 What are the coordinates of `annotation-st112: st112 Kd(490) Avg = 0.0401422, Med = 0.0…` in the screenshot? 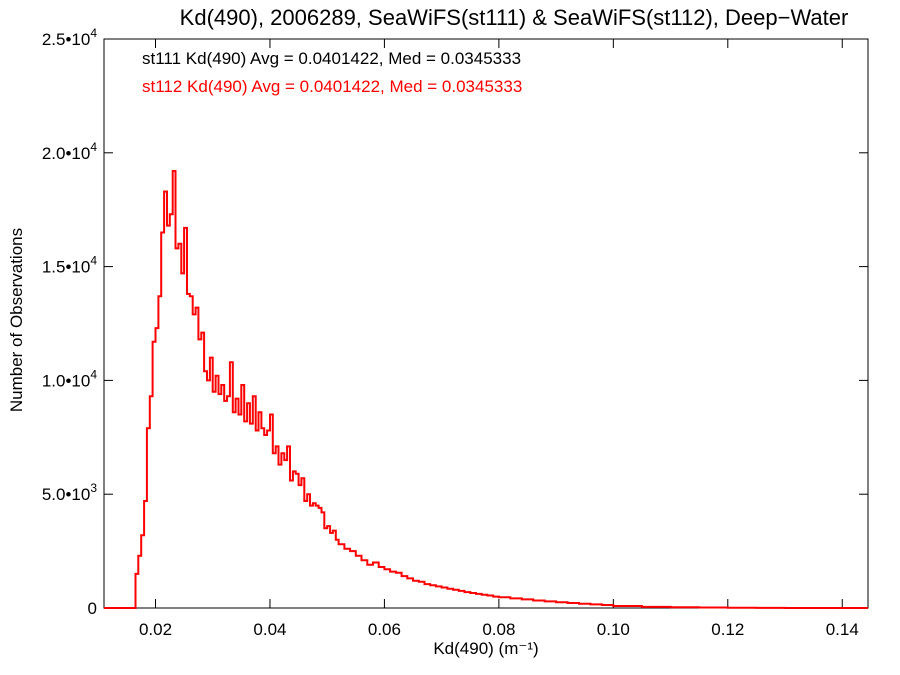 It's located at (332, 86).